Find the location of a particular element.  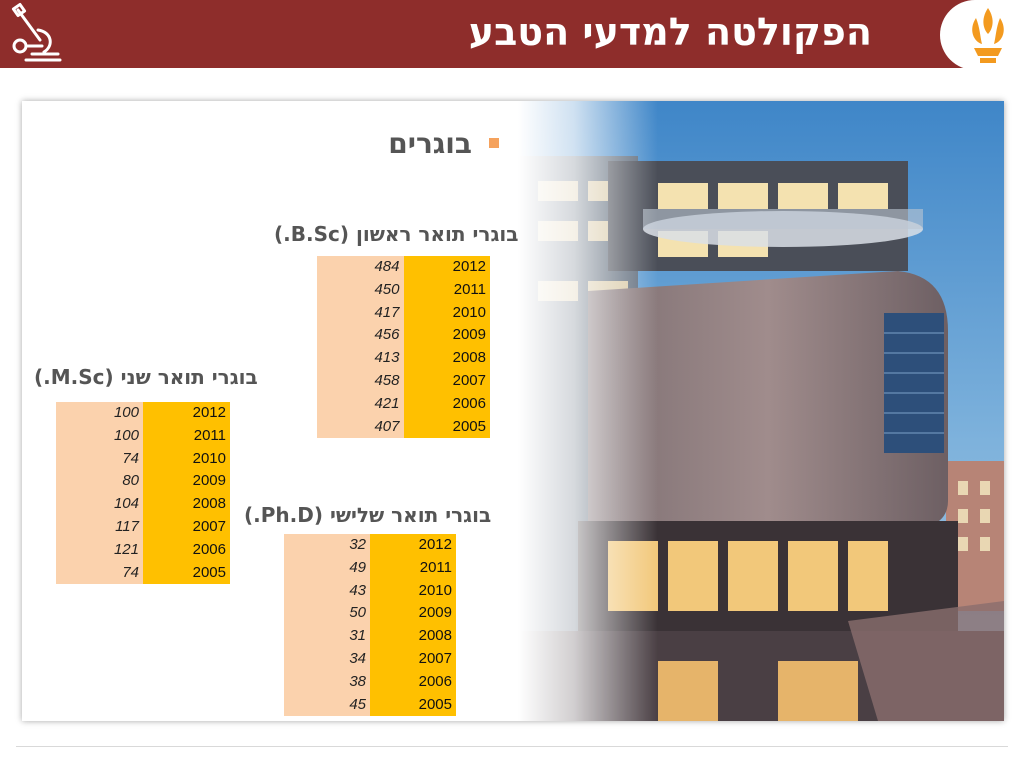

table-row: 100 2011 is located at coordinates (143, 436).